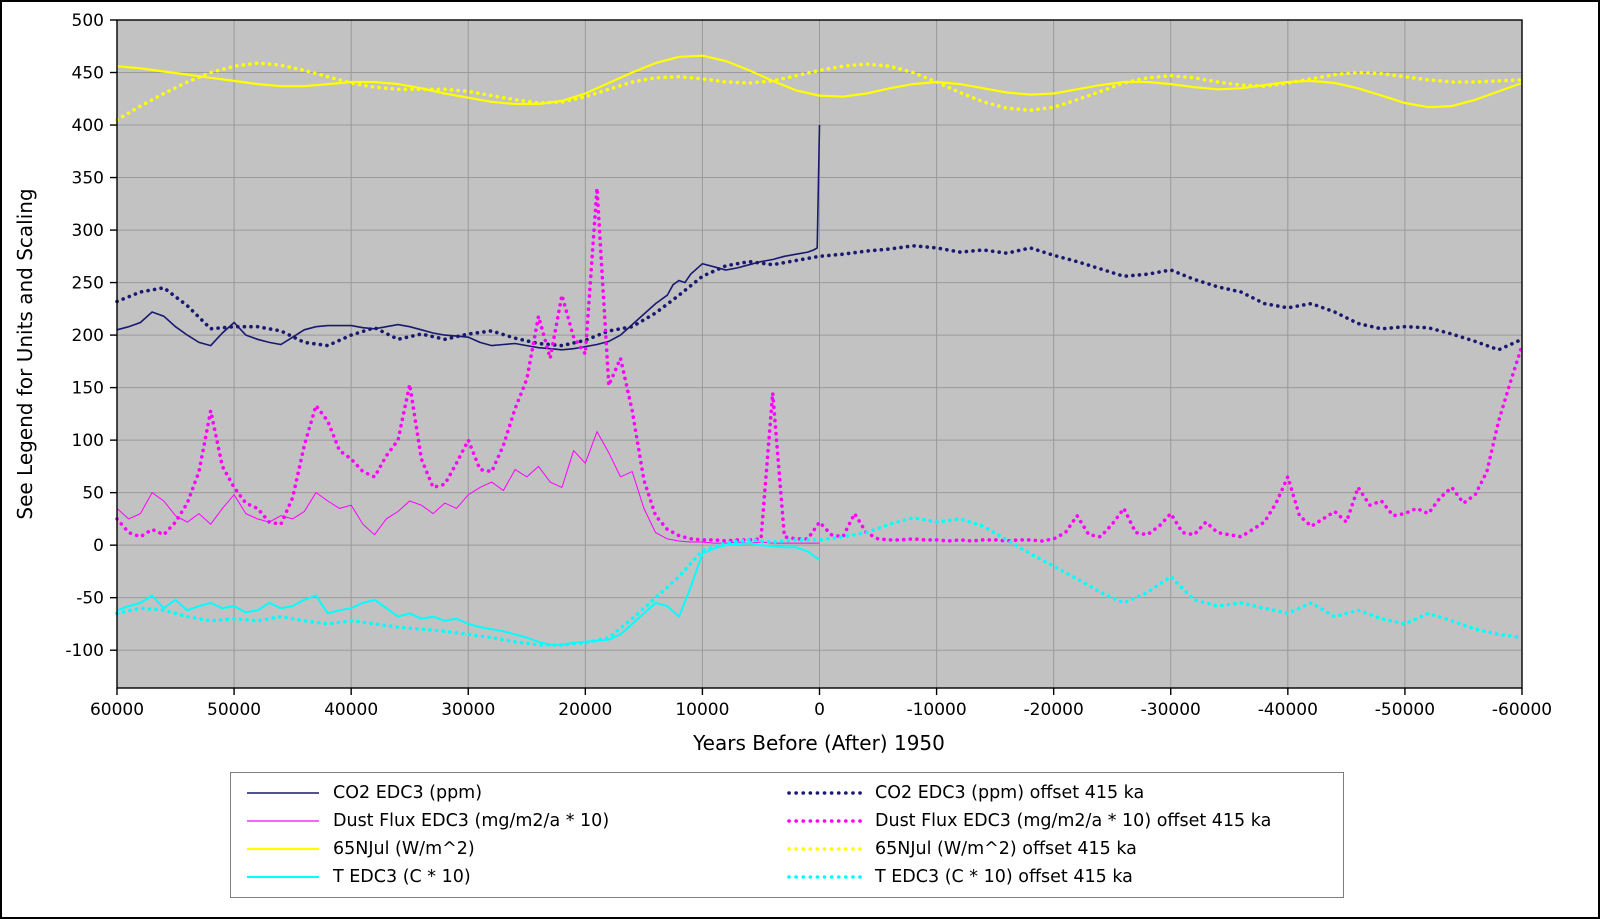 This screenshot has height=919, width=1600. I want to click on y-tick-label: 0, so click(98, 546).